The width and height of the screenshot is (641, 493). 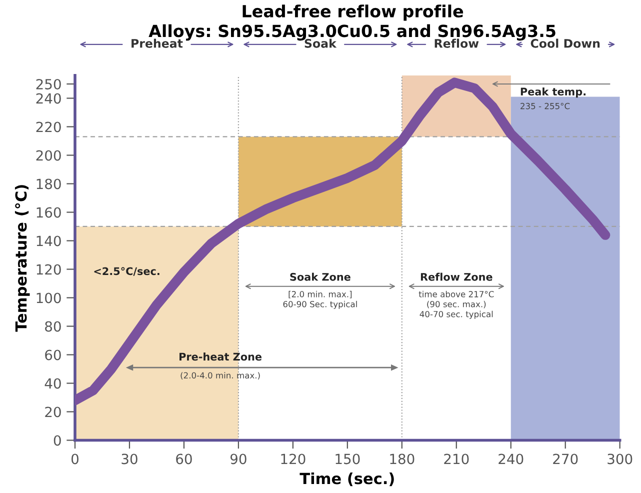 What do you see at coordinates (456, 459) in the screenshot?
I see `x-tick-label: 210` at bounding box center [456, 459].